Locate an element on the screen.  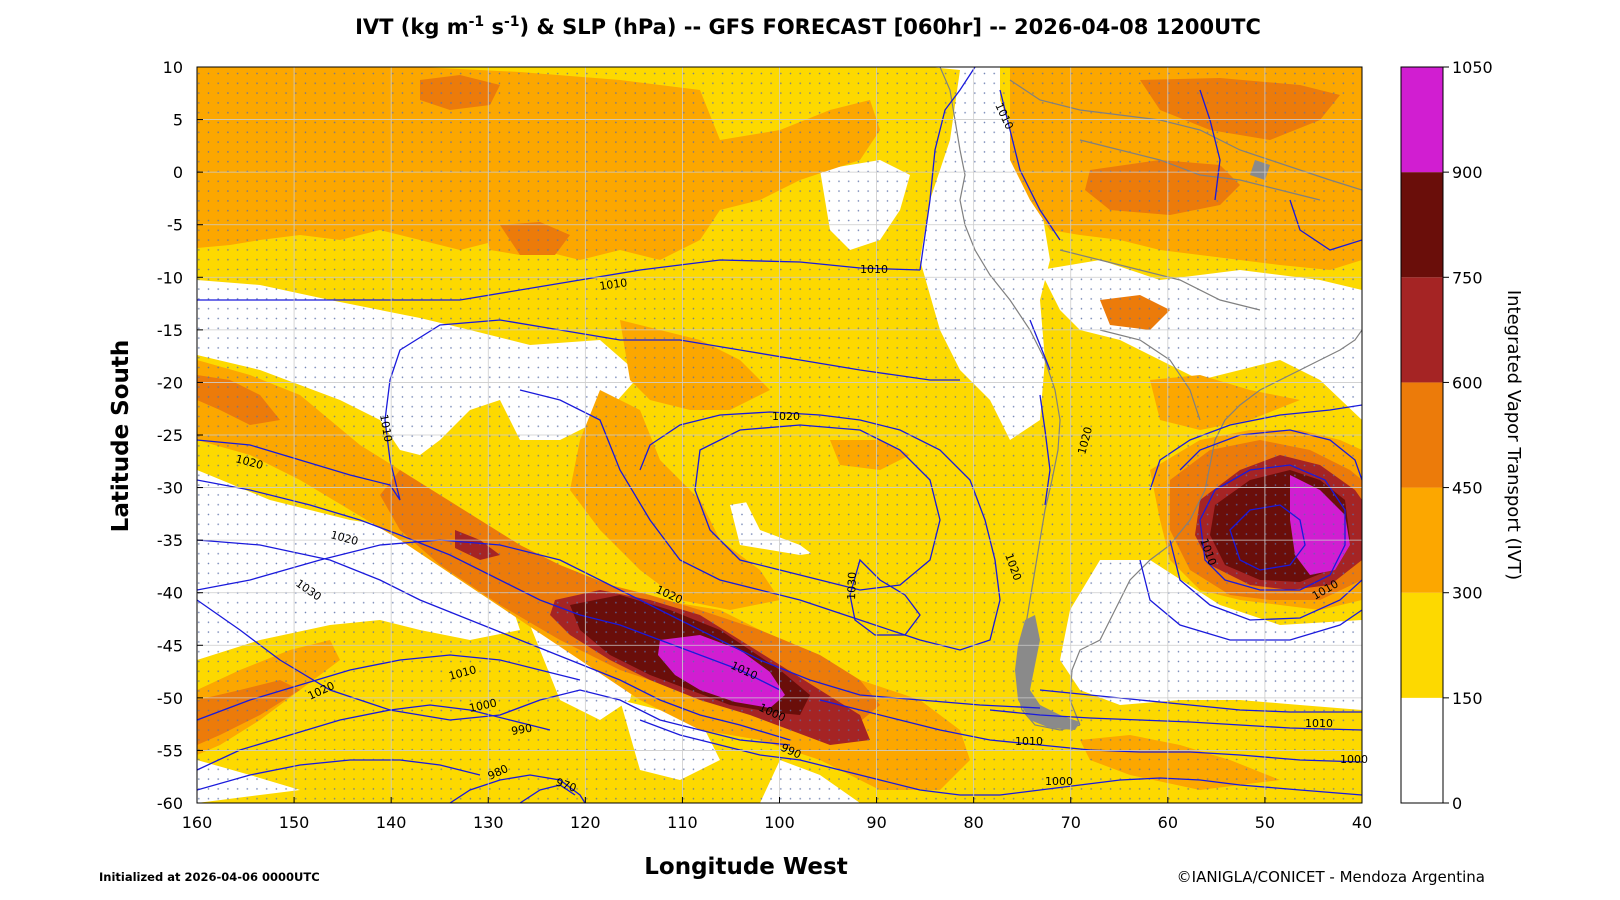
colorbar-label: Integrated Vapor Transport (IVT) is located at coordinates (1513, 435).